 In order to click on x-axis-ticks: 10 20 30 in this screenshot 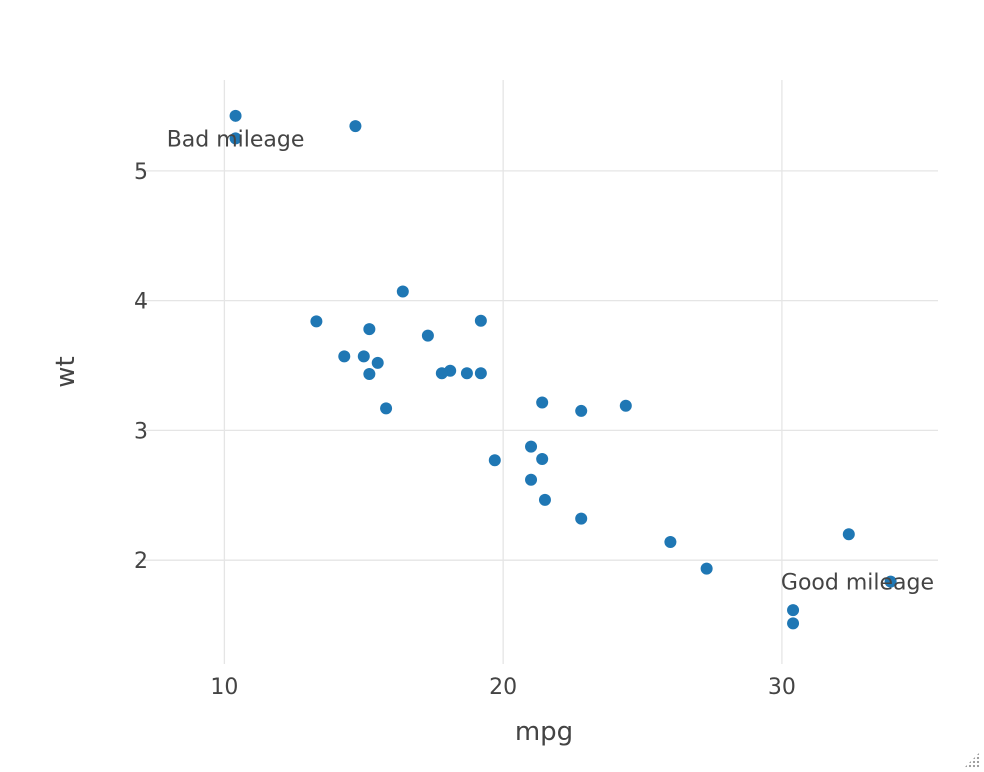, I will do `click(502, 687)`.